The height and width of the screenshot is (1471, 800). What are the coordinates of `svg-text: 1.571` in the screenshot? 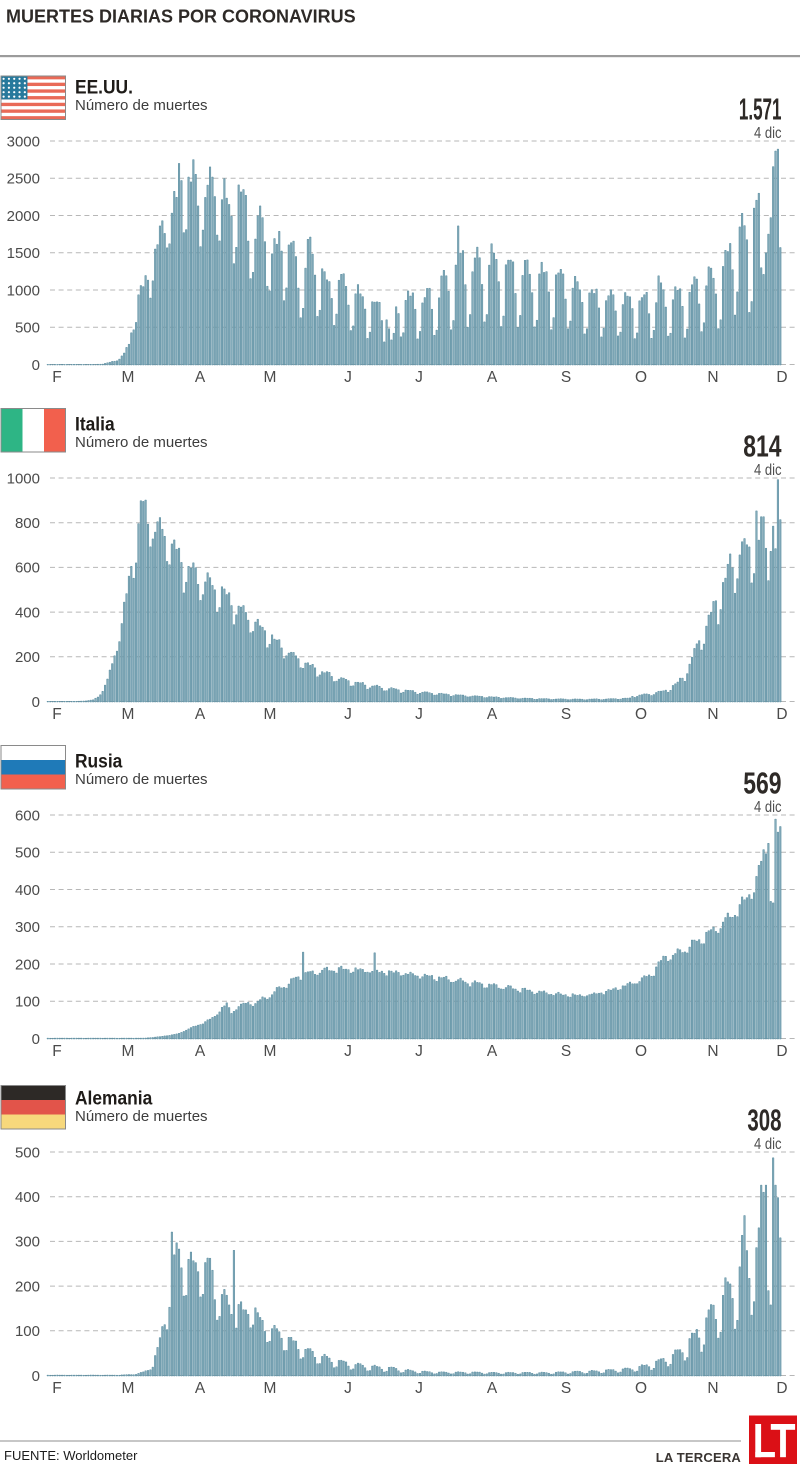 It's located at (760, 109).